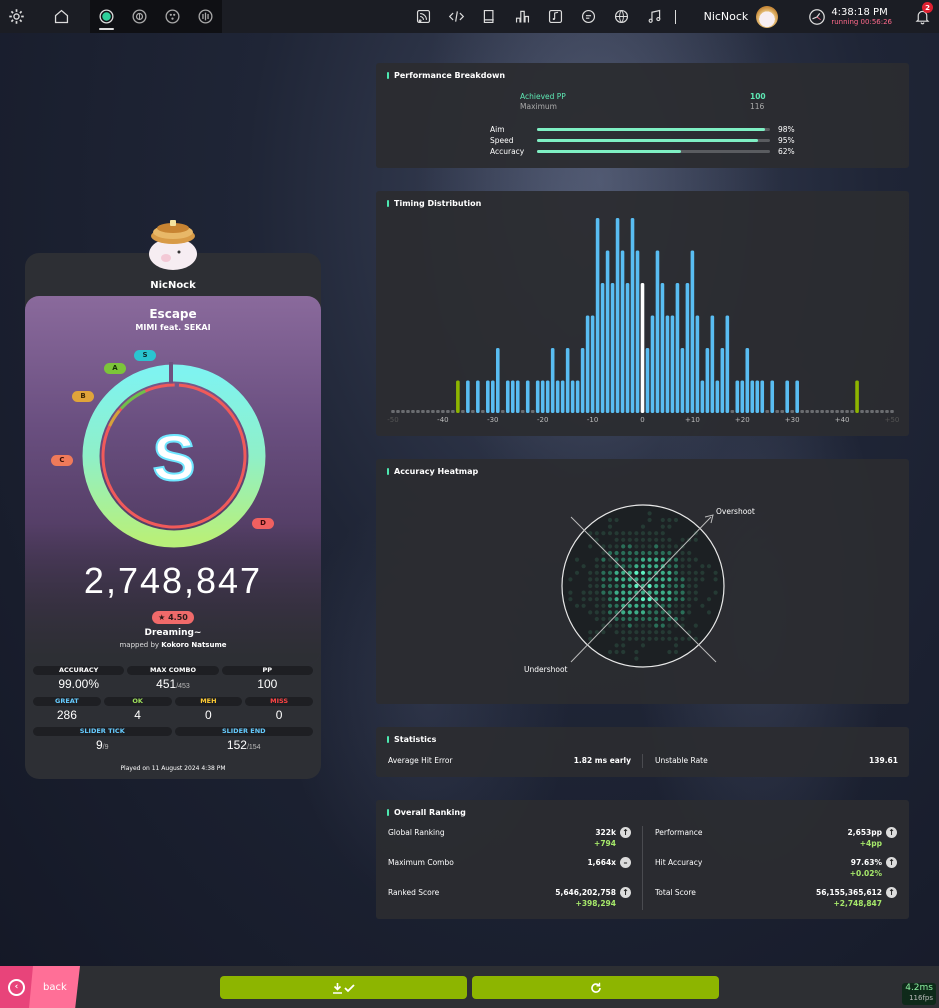 The image size is (939, 1008). I want to click on panel-title: Accuracy Heatmap, so click(432, 471).